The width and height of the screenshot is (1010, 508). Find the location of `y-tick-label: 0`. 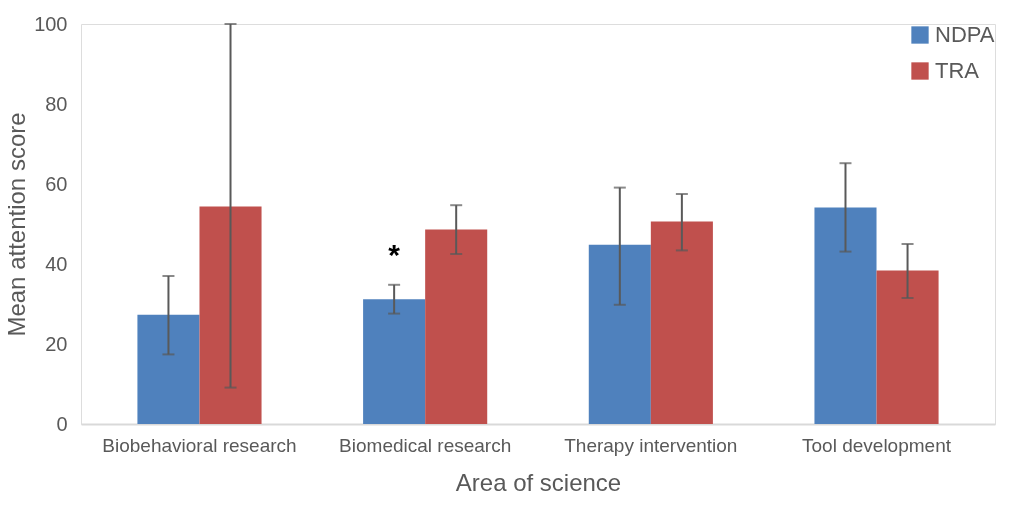

y-tick-label: 0 is located at coordinates (62, 423).